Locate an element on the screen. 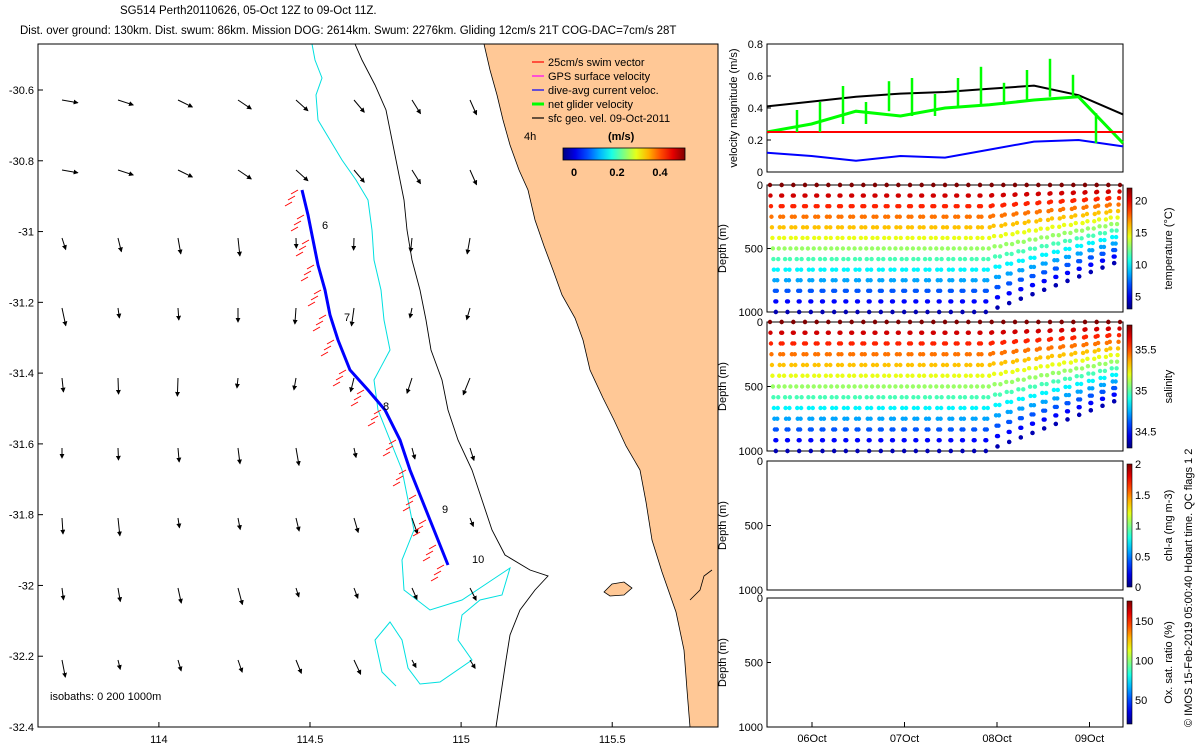  temperature-profiles is located at coordinates (945, 248).